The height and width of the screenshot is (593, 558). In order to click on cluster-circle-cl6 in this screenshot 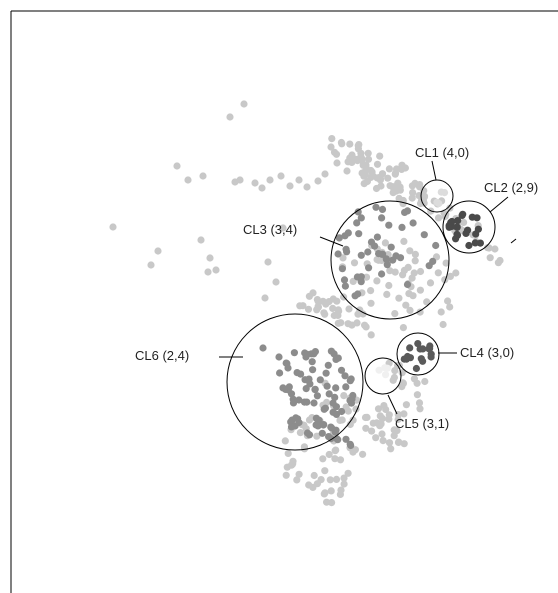, I will do `click(295, 382)`.